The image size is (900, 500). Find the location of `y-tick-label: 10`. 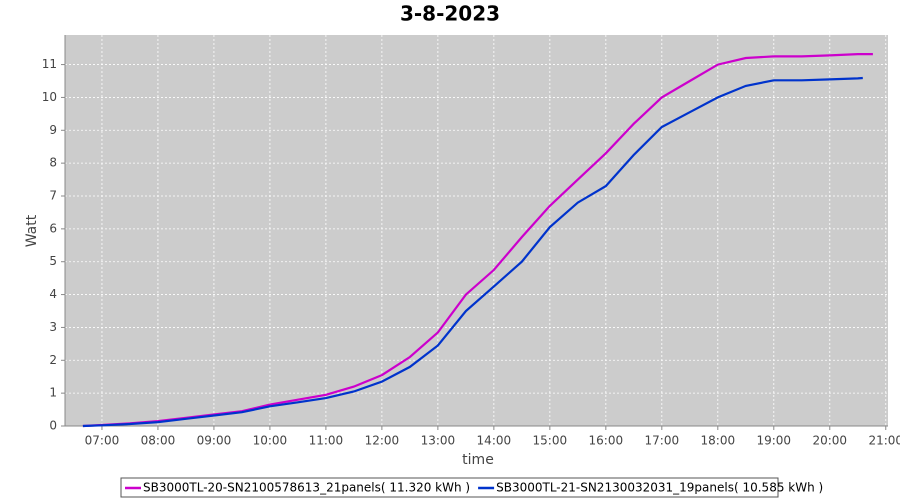

y-tick-label: 10 is located at coordinates (49, 97).